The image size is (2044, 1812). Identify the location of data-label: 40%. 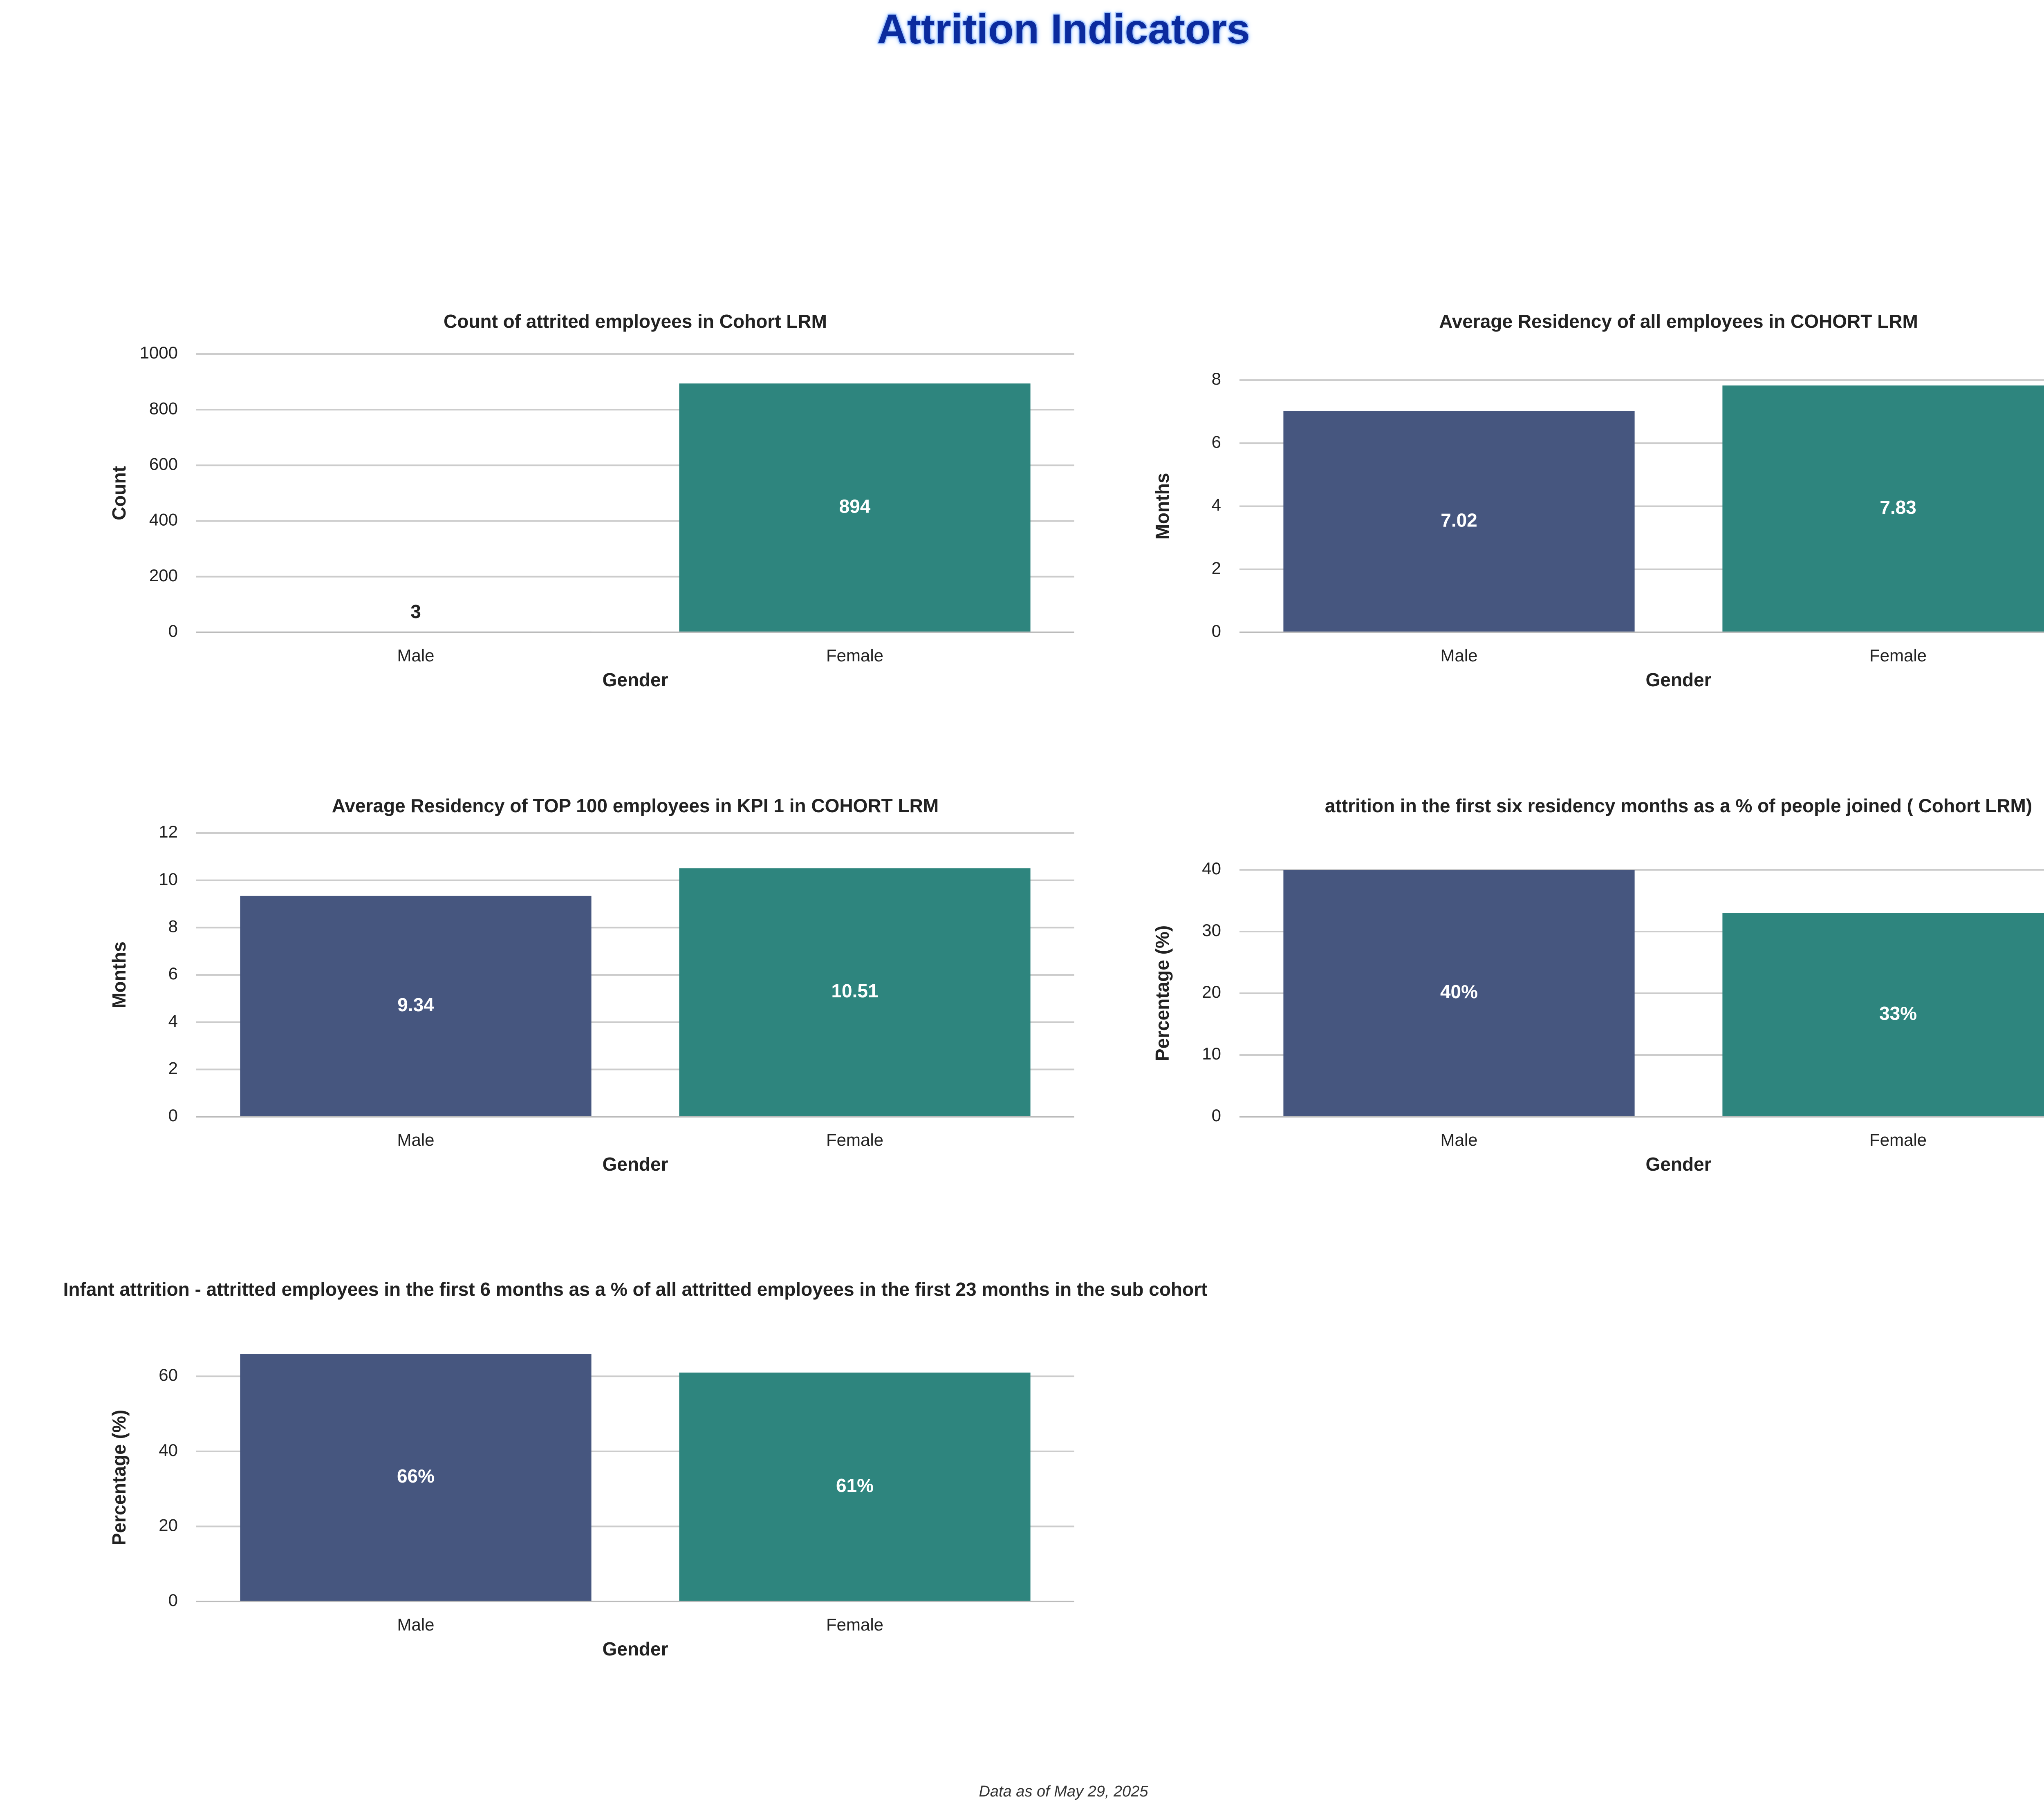
(1459, 991).